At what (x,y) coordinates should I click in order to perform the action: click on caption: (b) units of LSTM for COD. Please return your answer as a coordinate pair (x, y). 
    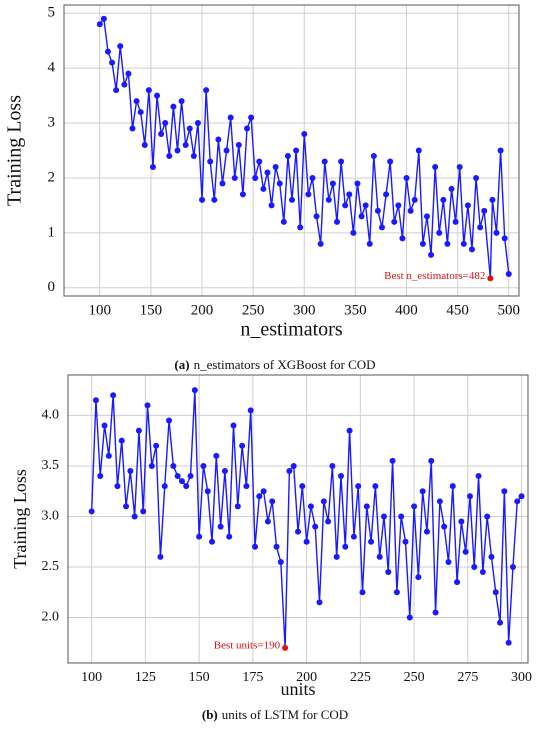
    Looking at the image, I should click on (275, 714).